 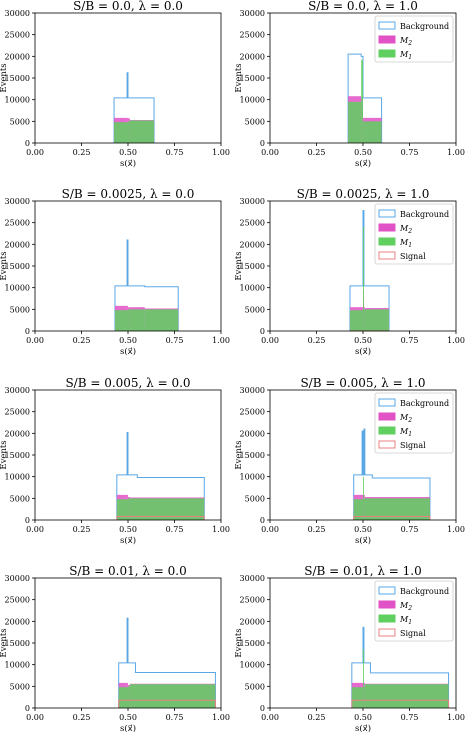 I want to click on x-tick-label: 0.75, so click(x=410, y=717).